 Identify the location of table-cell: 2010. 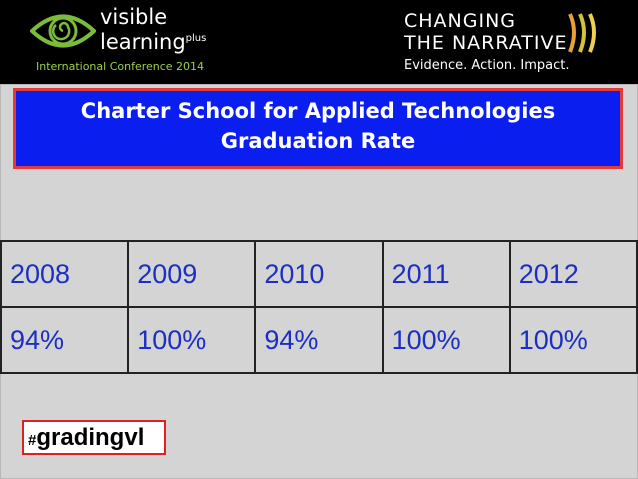
(319, 274).